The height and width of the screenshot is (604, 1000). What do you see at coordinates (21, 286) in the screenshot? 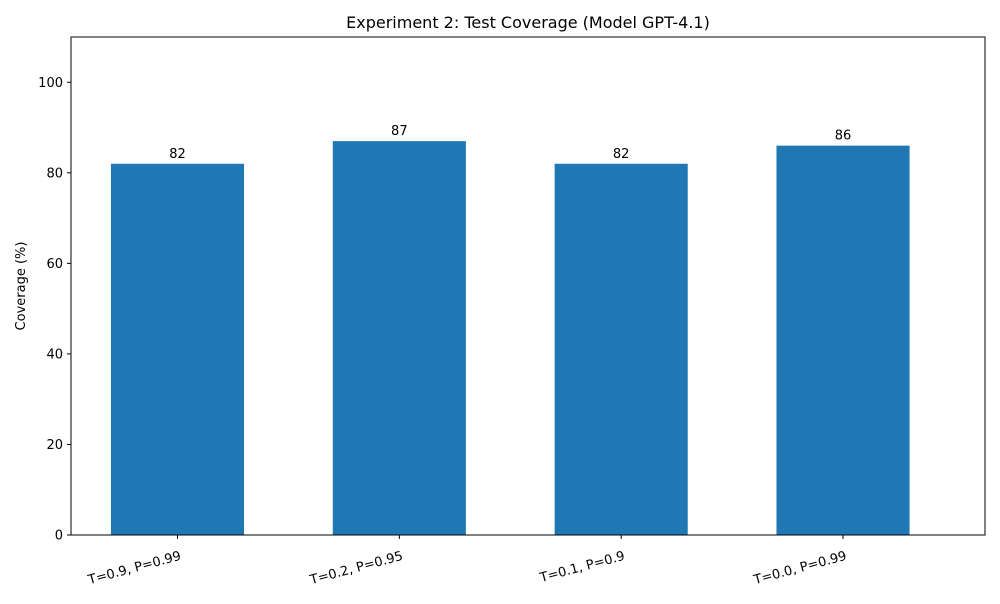
I see `y-axis-label: Coverage (%)` at bounding box center [21, 286].